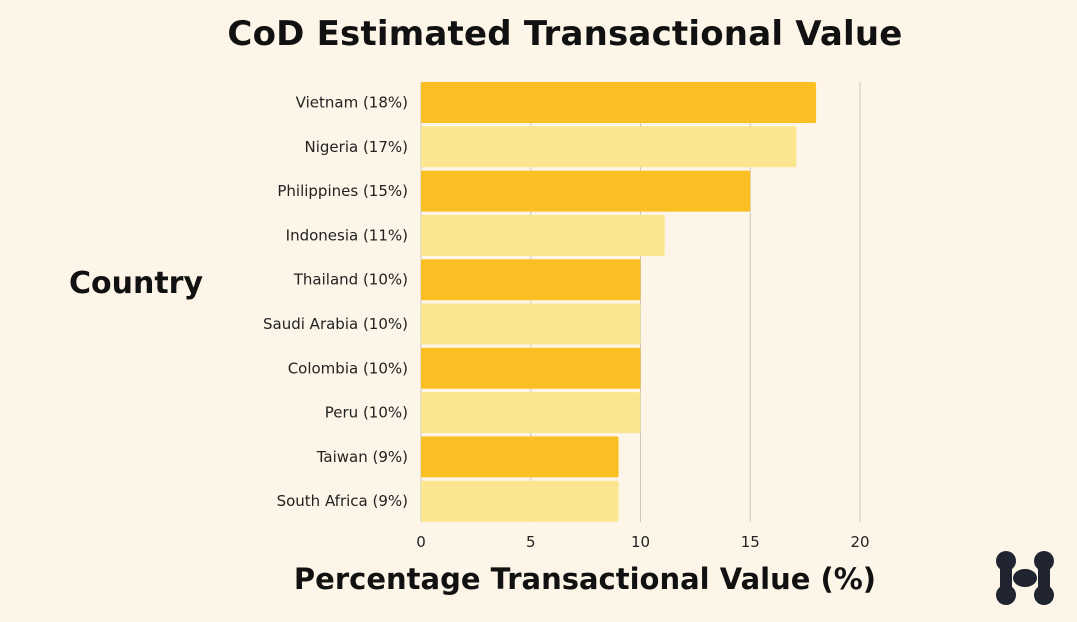 This screenshot has width=1077, height=622. What do you see at coordinates (347, 235) in the screenshot?
I see `category-label: Indonesia (11%)` at bounding box center [347, 235].